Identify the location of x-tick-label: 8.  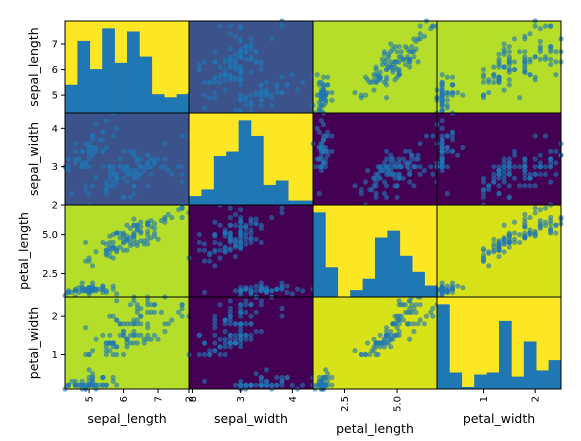
(193, 399).